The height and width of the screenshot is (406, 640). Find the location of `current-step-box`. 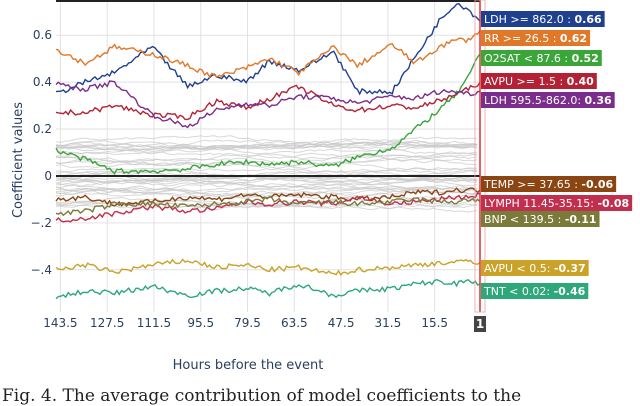

current-step-box is located at coordinates (480, 324).